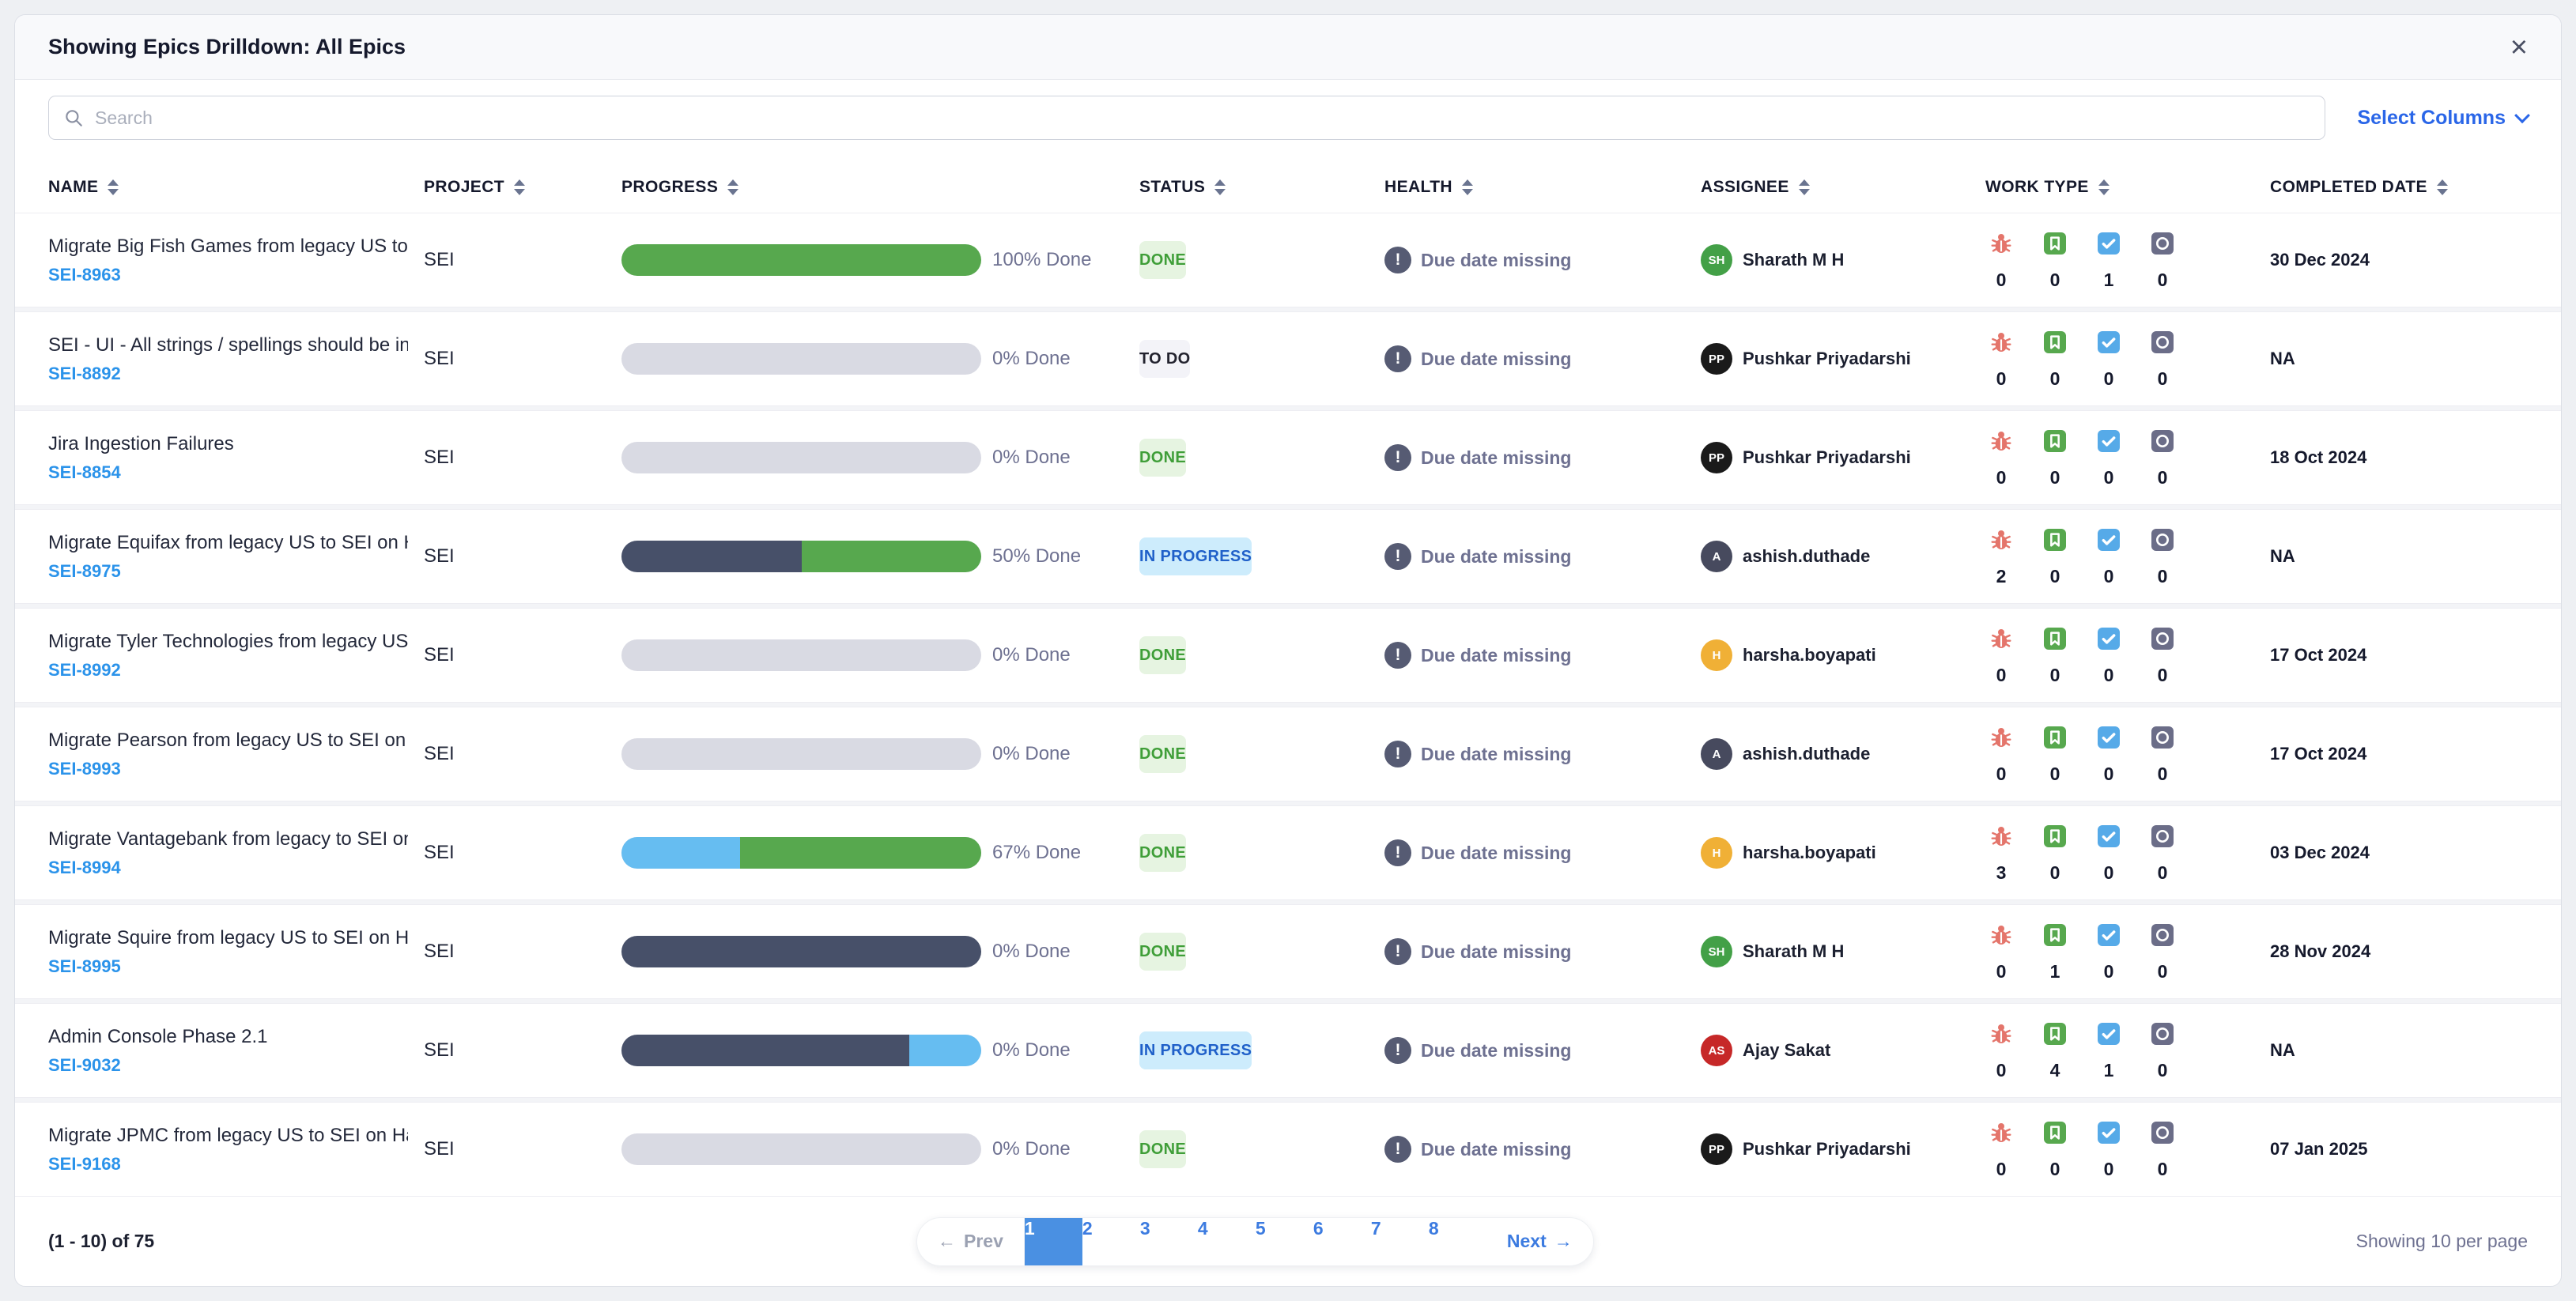 The image size is (2576, 1301). Describe the element at coordinates (1037, 852) in the screenshot. I see `progress-label: 67% Done` at that location.